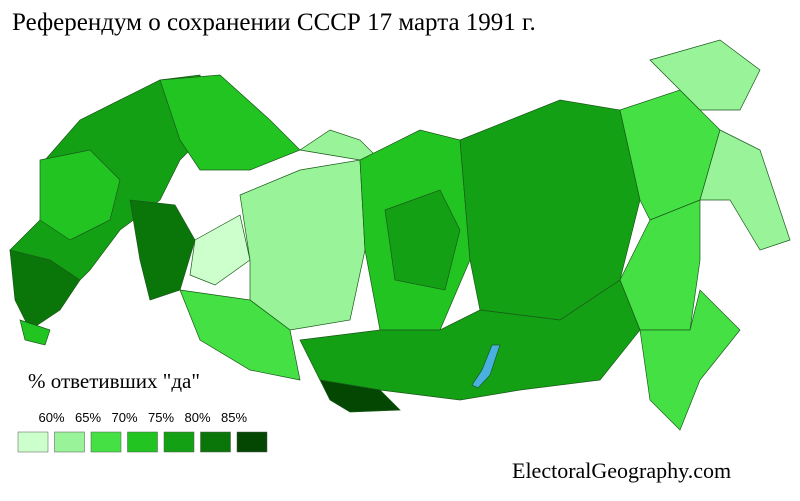  Describe the element at coordinates (161, 417) in the screenshot. I see `legend-label: 75%` at that location.